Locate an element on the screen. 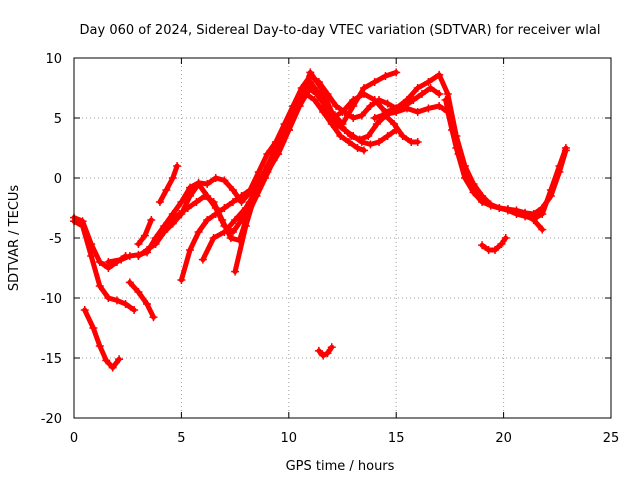 The height and width of the screenshot is (480, 640). x-tick-label: 5 is located at coordinates (181, 438).